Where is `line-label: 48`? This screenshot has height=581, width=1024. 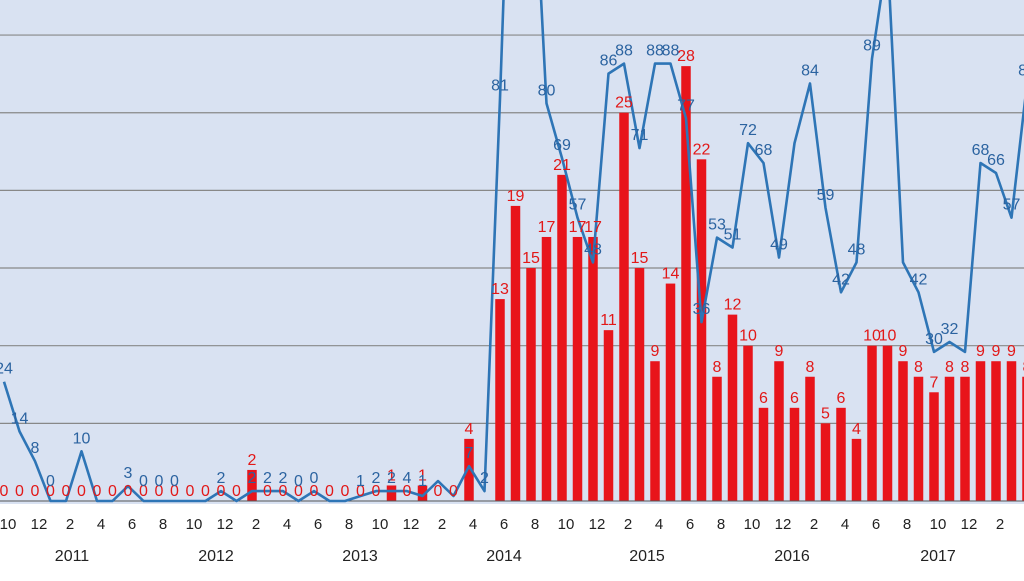
line-label: 48 is located at coordinates (857, 249).